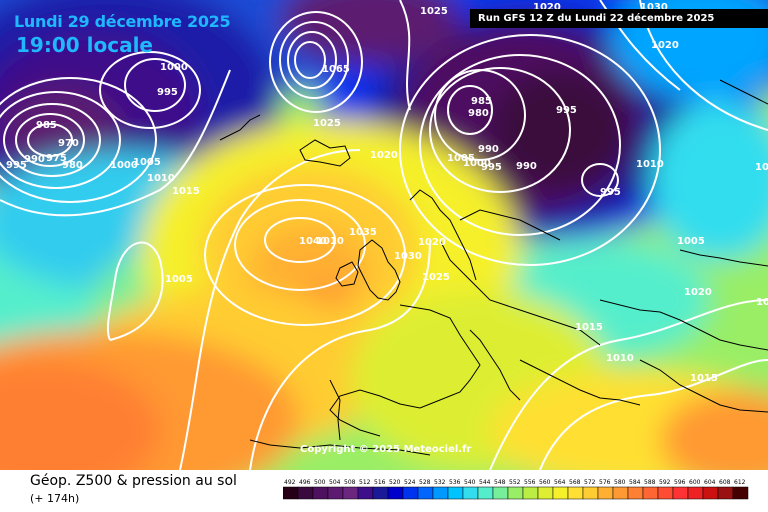  Describe the element at coordinates (710, 482) in the screenshot. I see `scale-tick-label: 604` at that location.